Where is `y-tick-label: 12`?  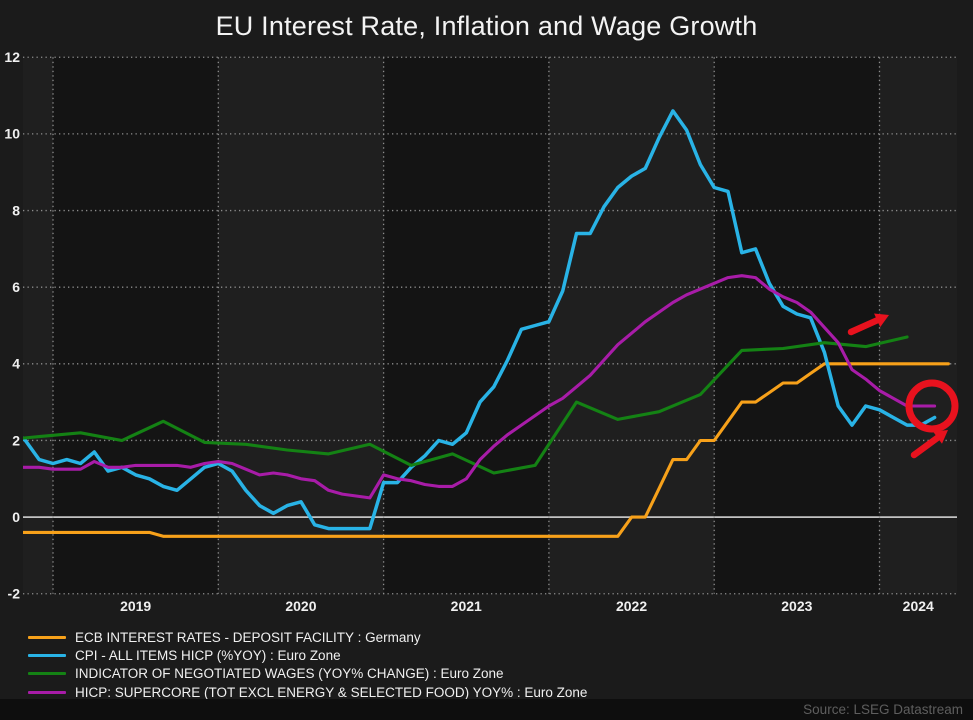
y-tick-label: 12 is located at coordinates (12, 57).